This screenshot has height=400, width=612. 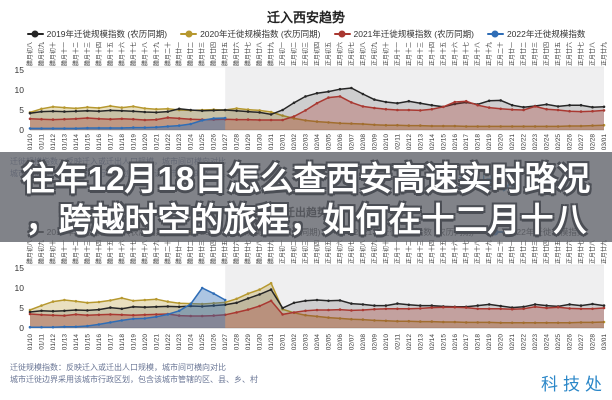 I want to click on lunar-date-label: 腊月廿四, so click(x=214, y=252).